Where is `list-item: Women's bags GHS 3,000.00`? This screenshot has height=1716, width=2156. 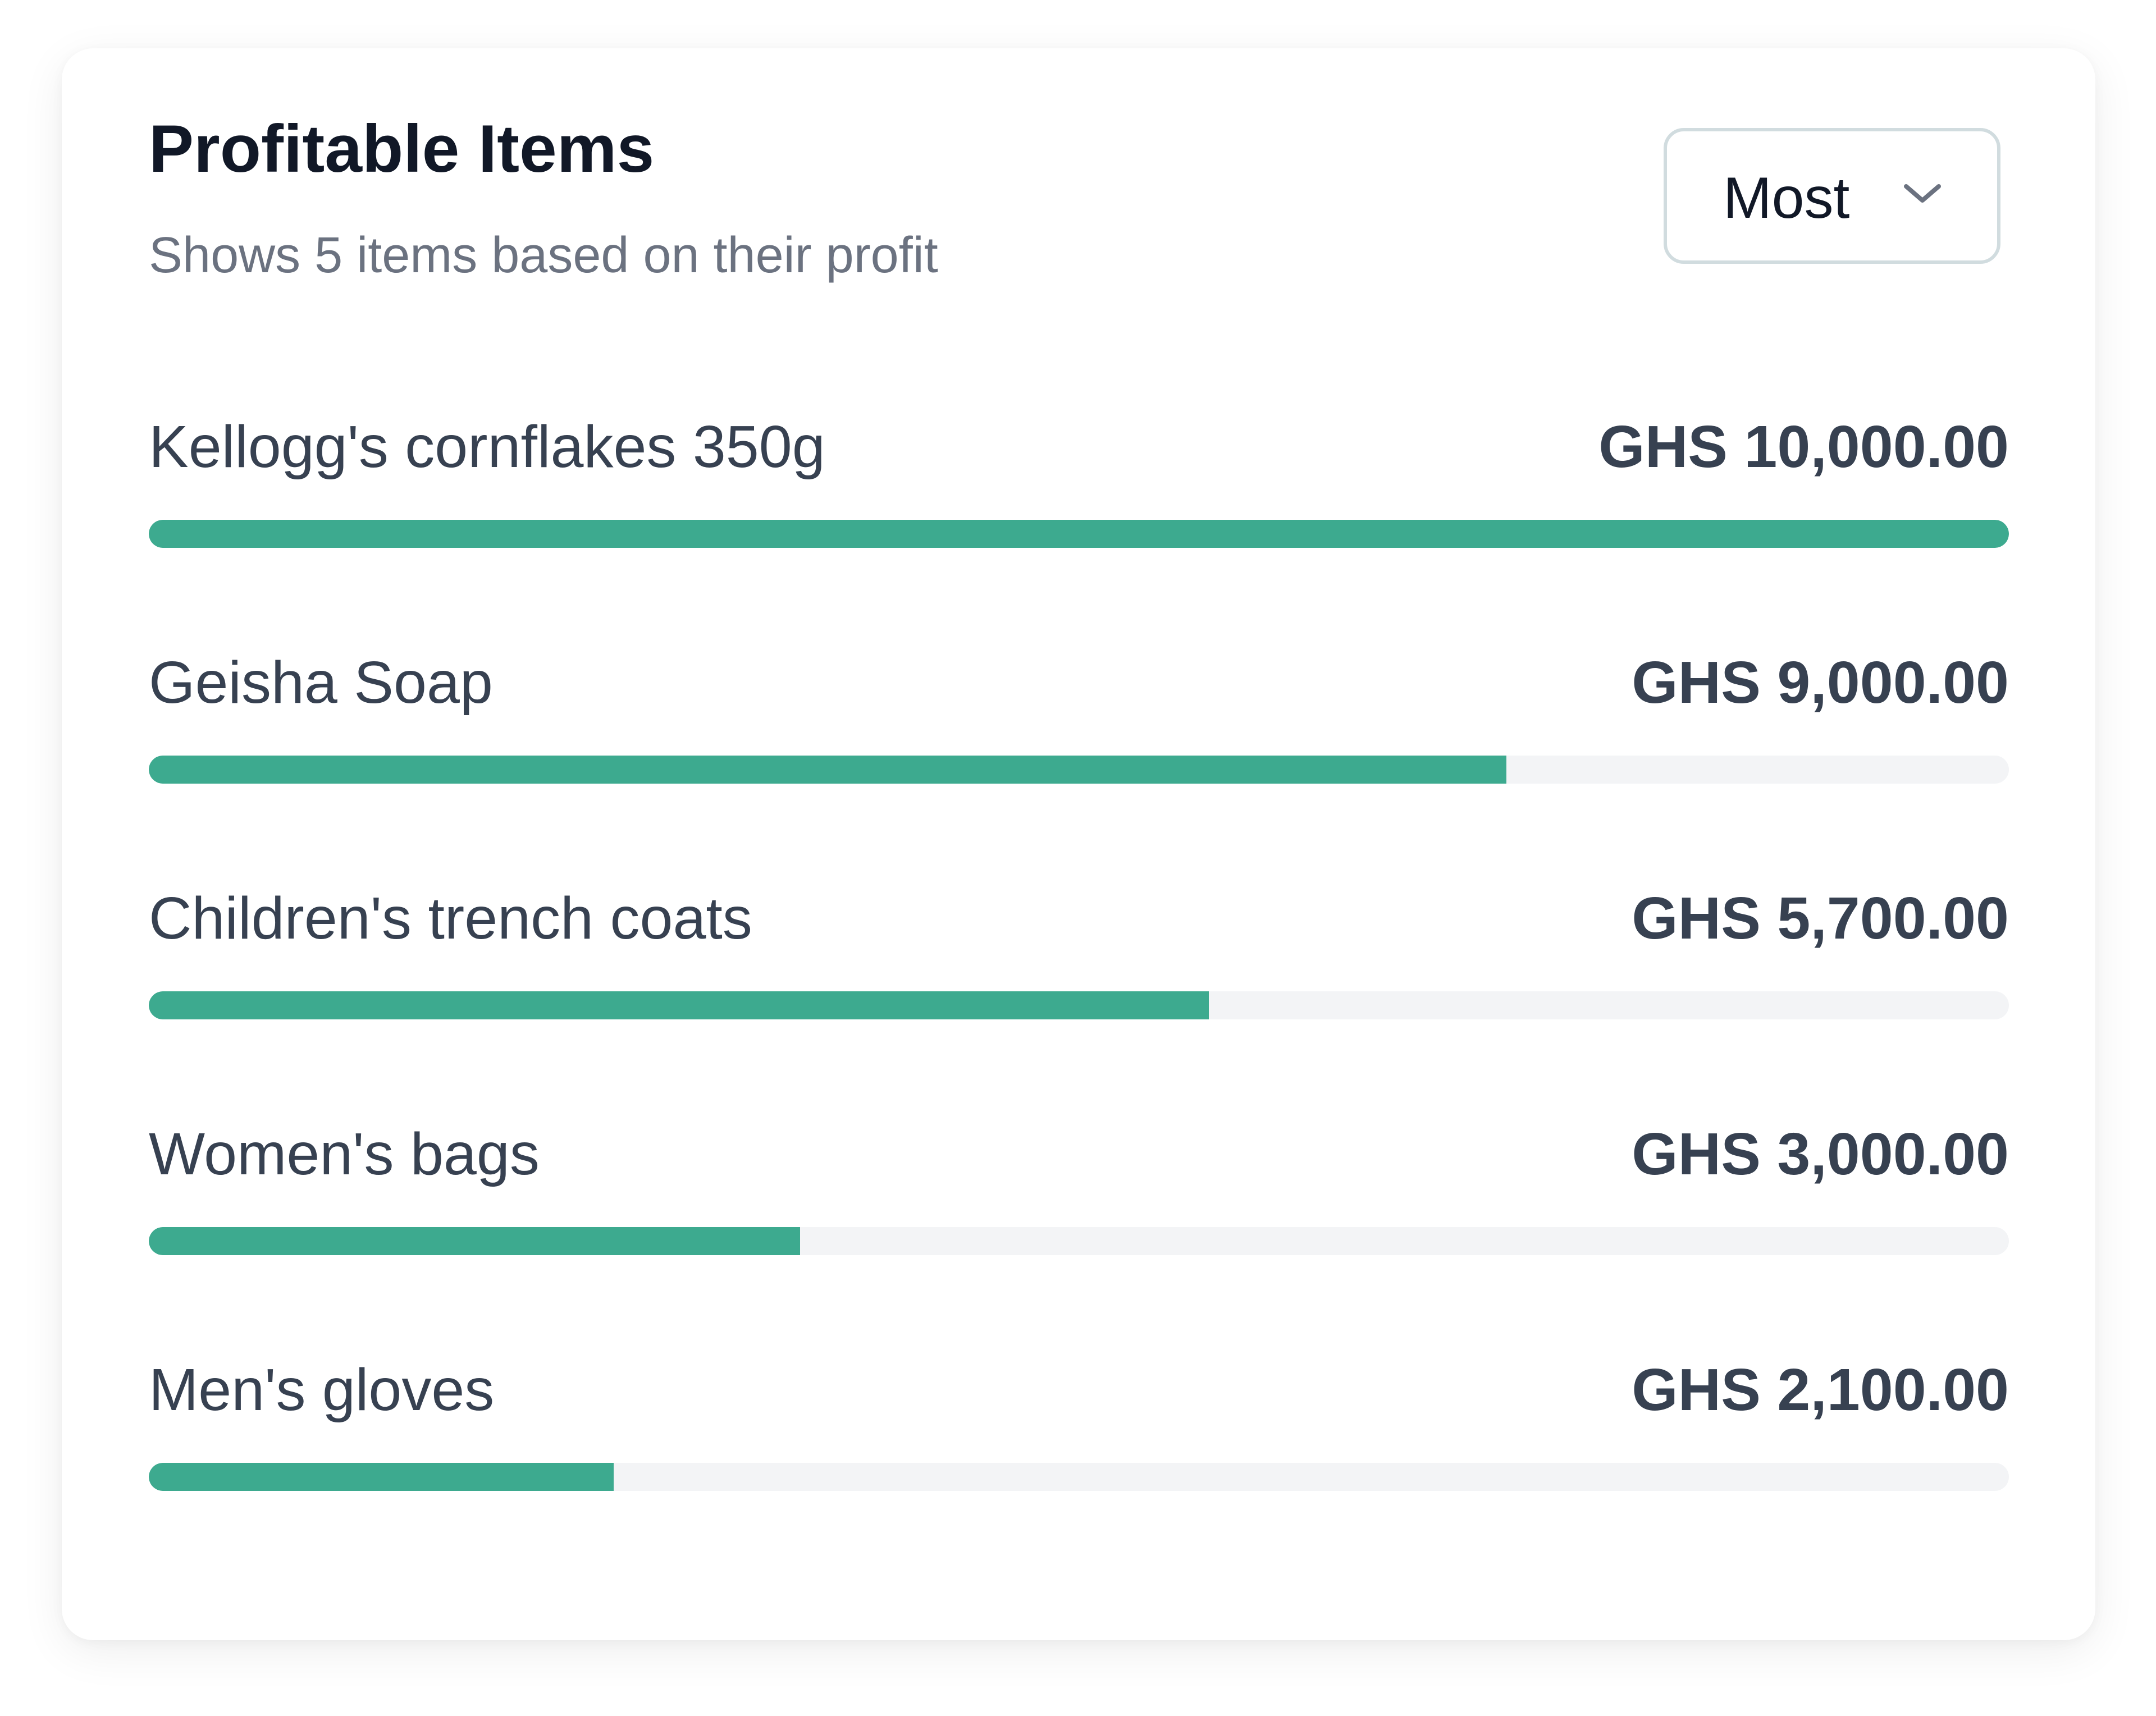
list-item: Women's bags GHS 3,000.00 is located at coordinates (1079, 1204).